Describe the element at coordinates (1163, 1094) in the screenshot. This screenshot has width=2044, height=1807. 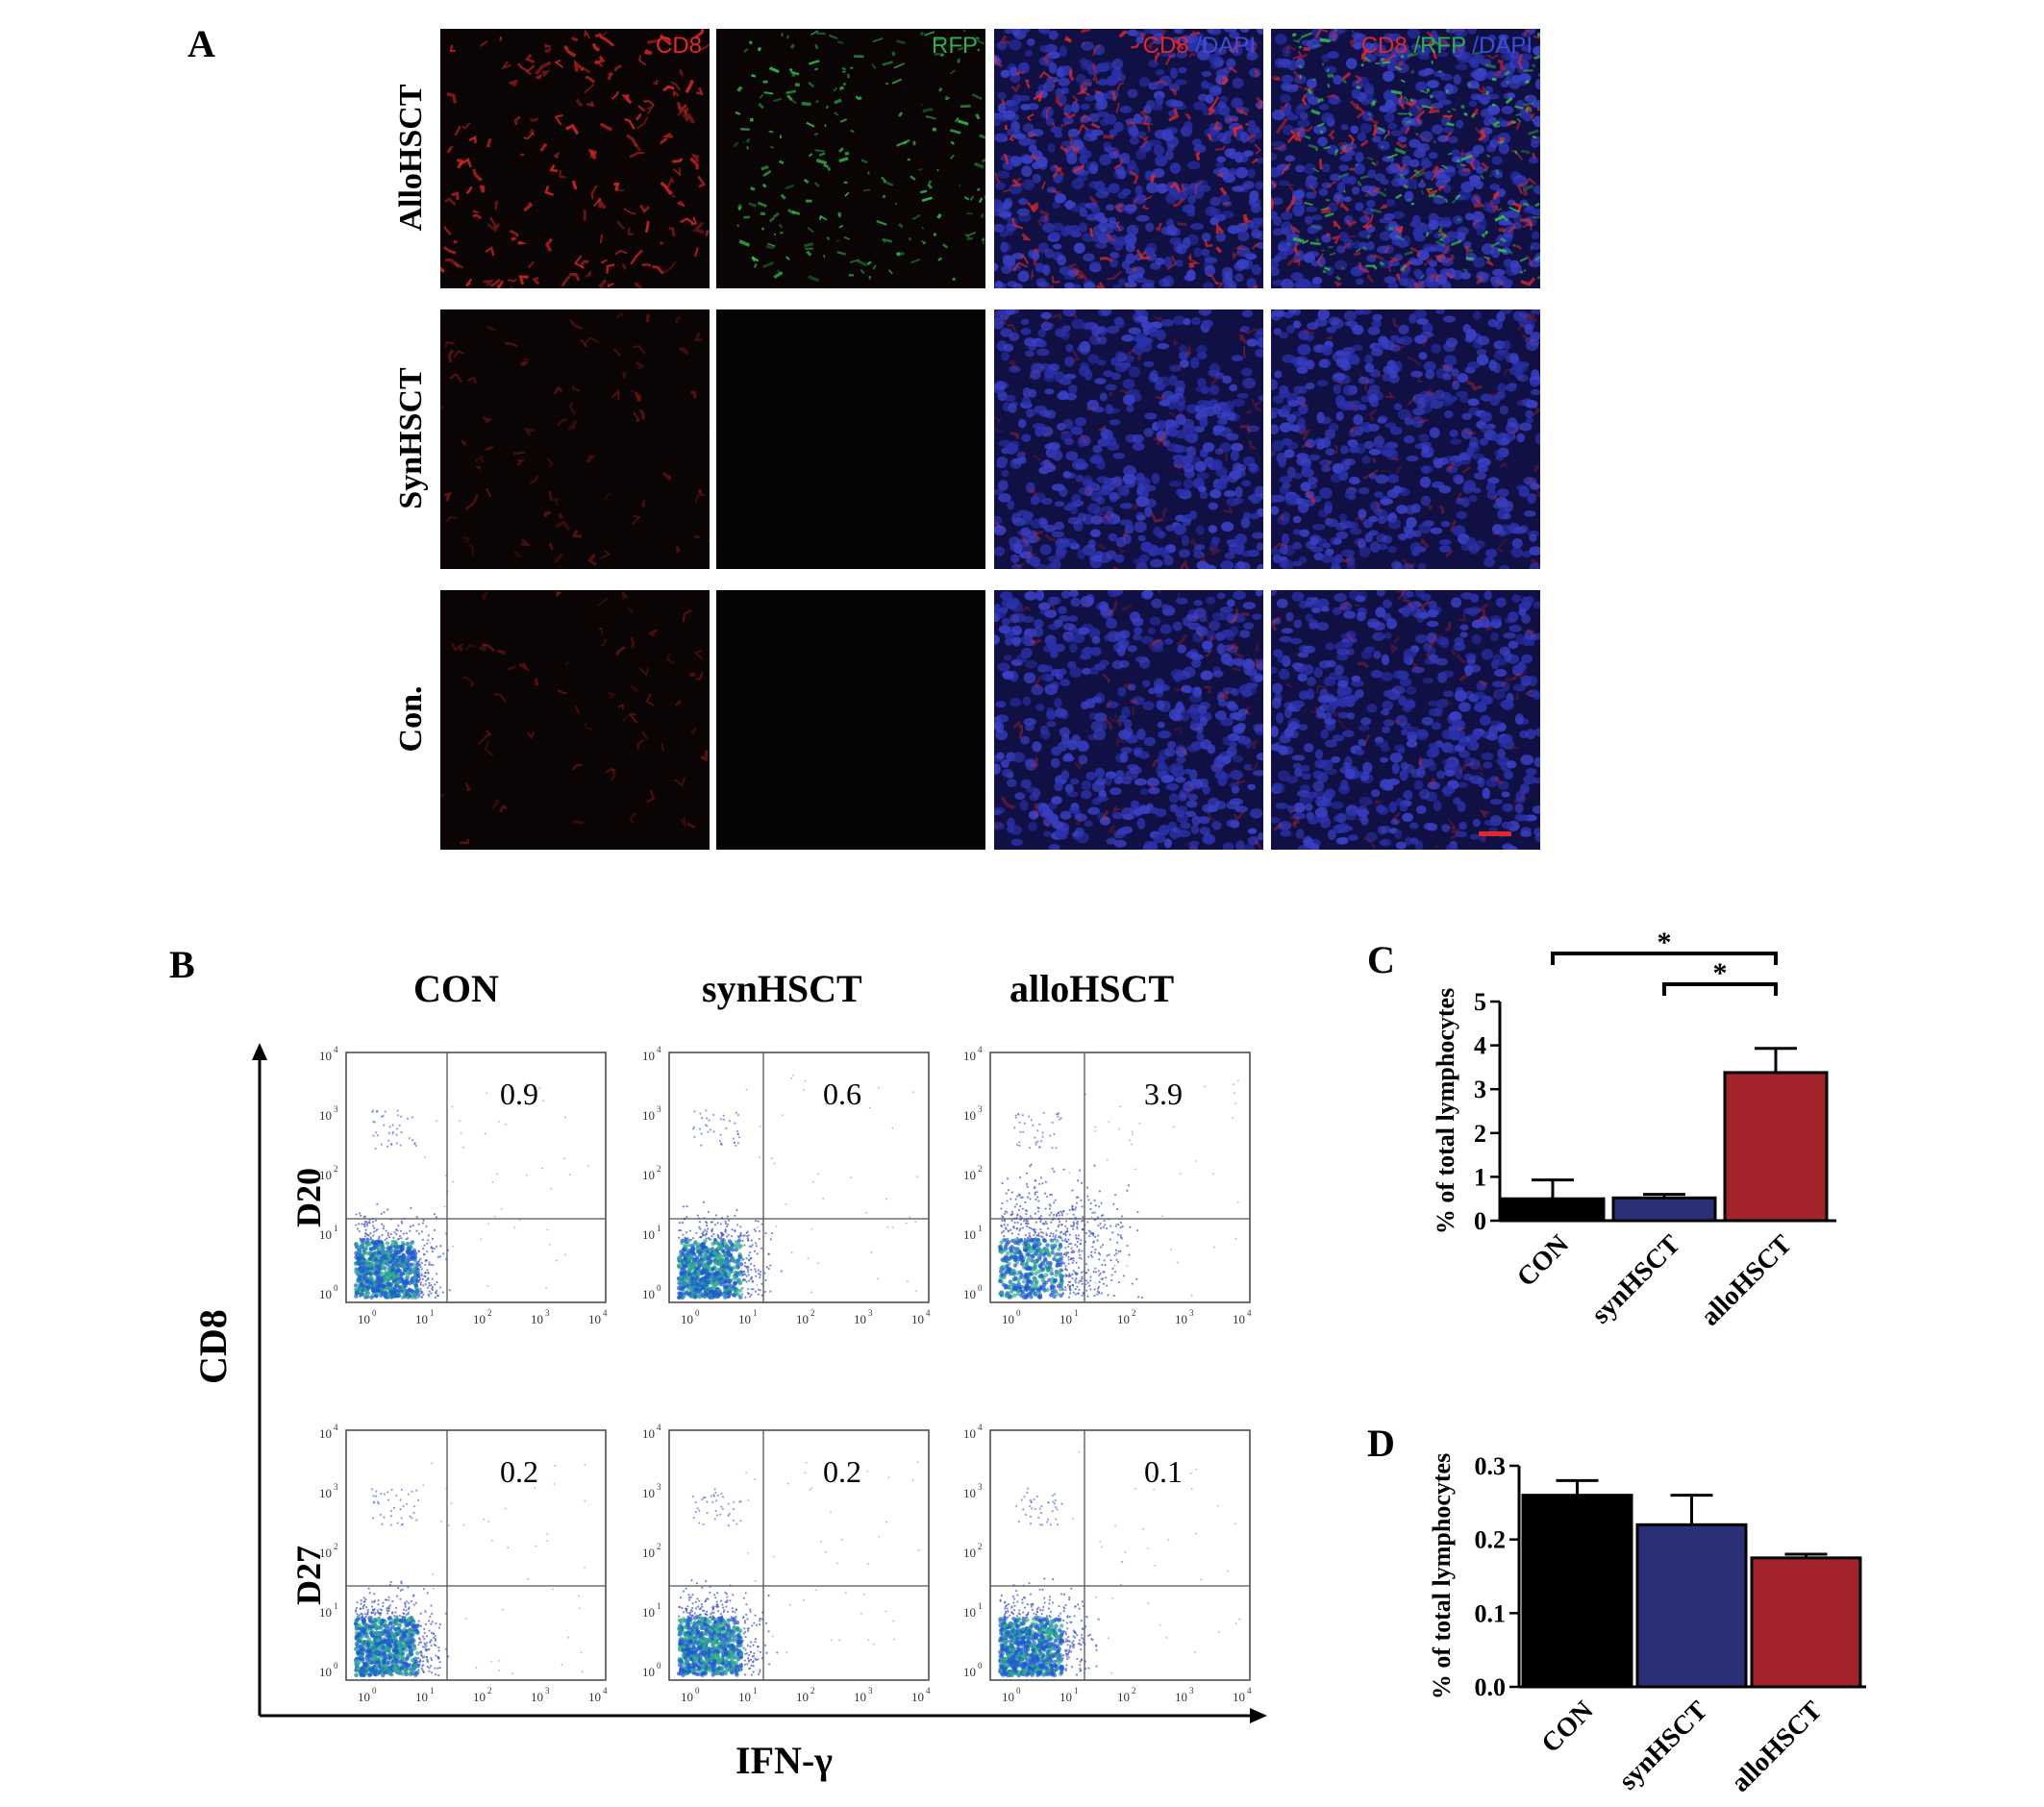
I see `quadrant-percent-value: 3.9` at that location.